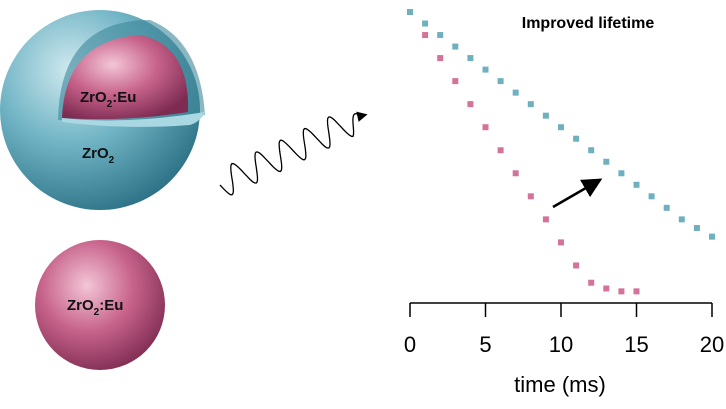 This screenshot has height=409, width=726. What do you see at coordinates (485, 344) in the screenshot?
I see `x-tick-label: 5` at bounding box center [485, 344].